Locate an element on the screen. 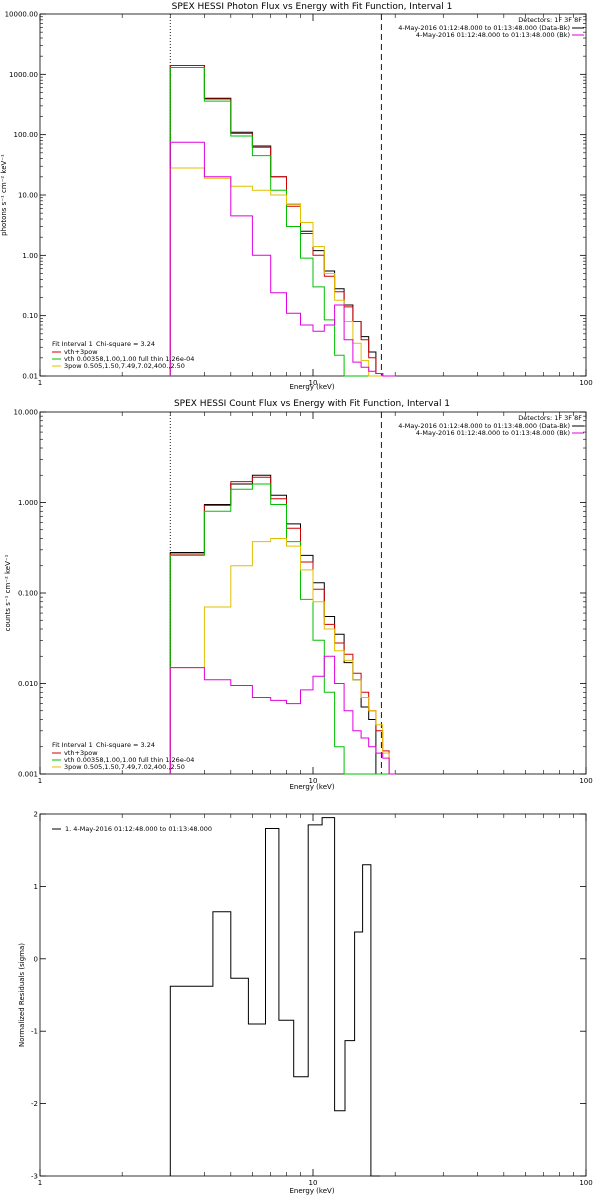 This screenshot has height=1200, width=600. panel1-legend-vth: vth 0.00358,1.00,1.00 full thin 1.26e-04 is located at coordinates (129, 359).